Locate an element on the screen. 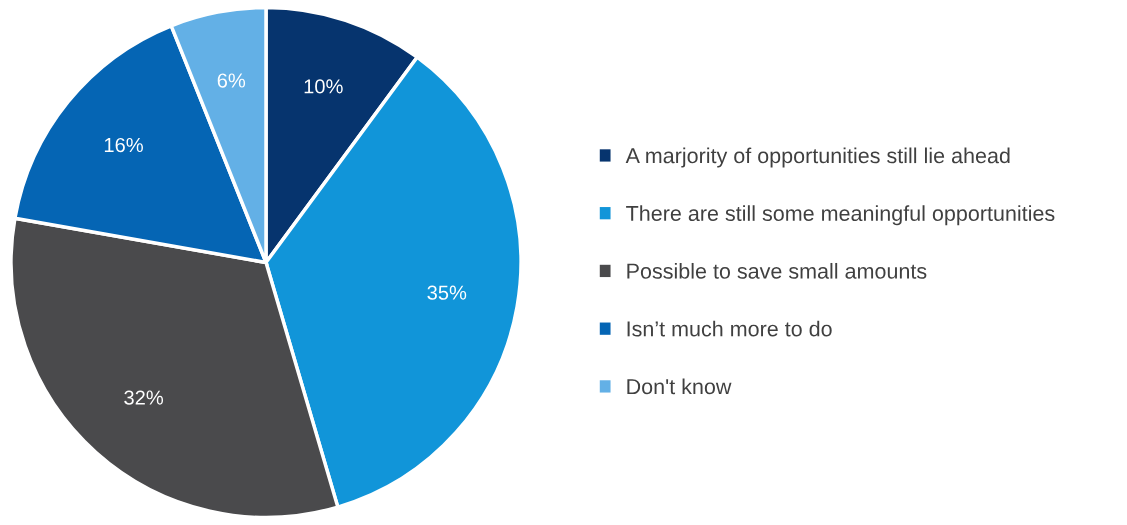  data-label: 16% is located at coordinates (123, 145).